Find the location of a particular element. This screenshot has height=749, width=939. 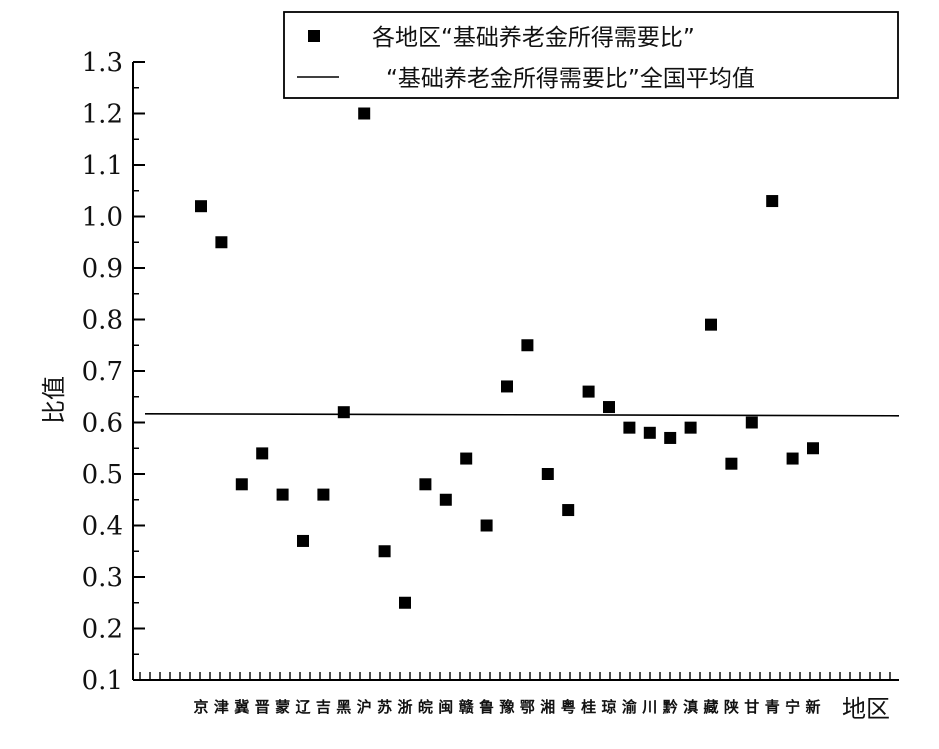

x-tick-label: 鲁 is located at coordinates (486, 707).